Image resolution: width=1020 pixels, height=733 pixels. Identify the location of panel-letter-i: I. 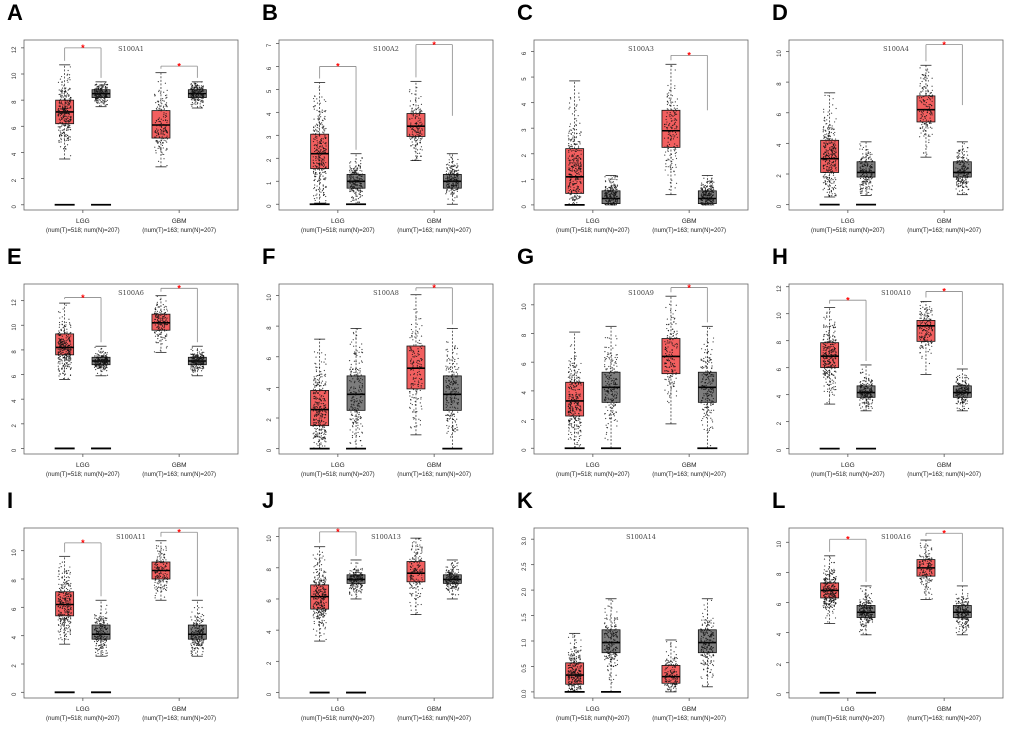
(10, 500).